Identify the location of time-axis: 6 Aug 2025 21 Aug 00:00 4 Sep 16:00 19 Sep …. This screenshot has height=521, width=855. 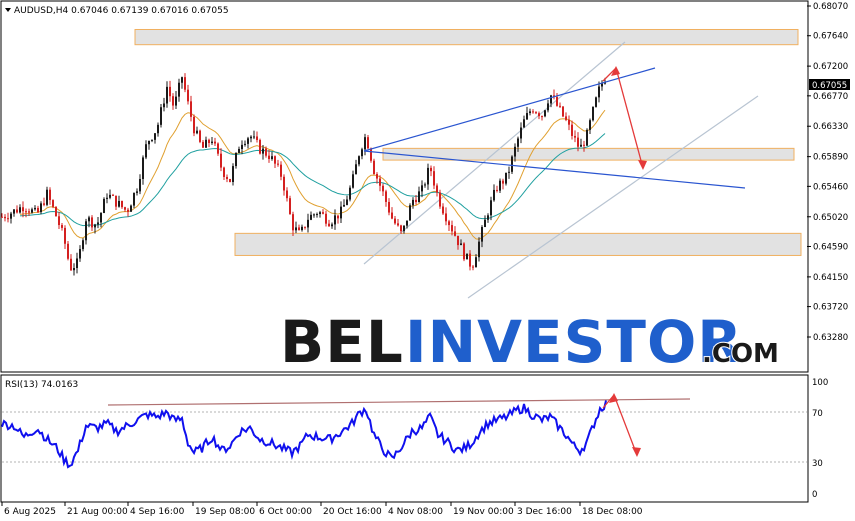
(322, 509).